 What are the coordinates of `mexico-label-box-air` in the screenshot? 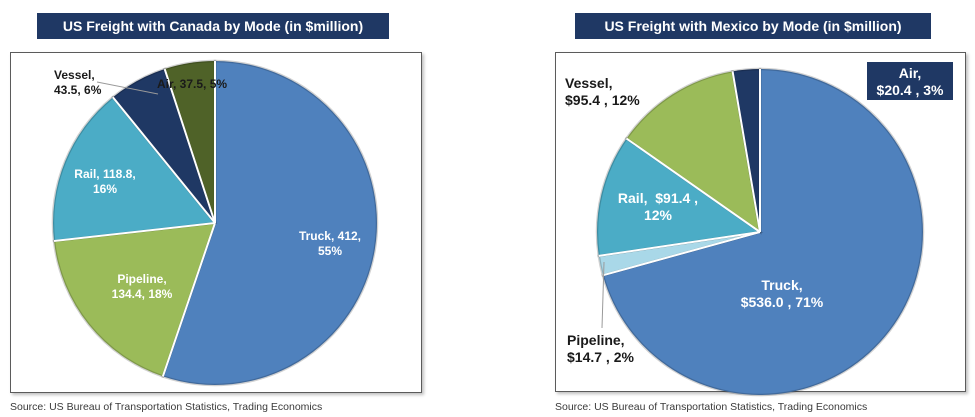 It's located at (910, 81).